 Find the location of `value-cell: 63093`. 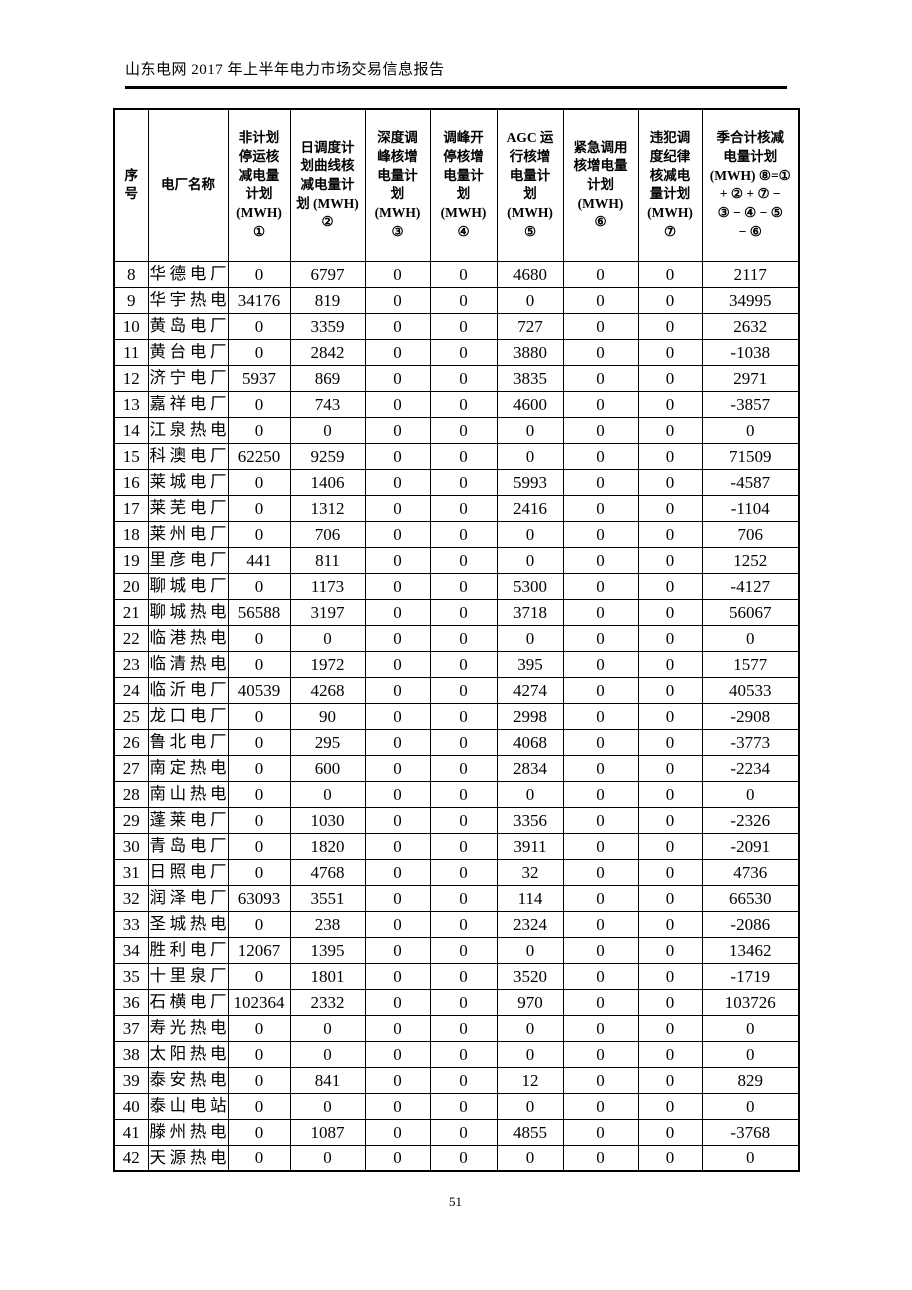

value-cell: 63093 is located at coordinates (259, 898).